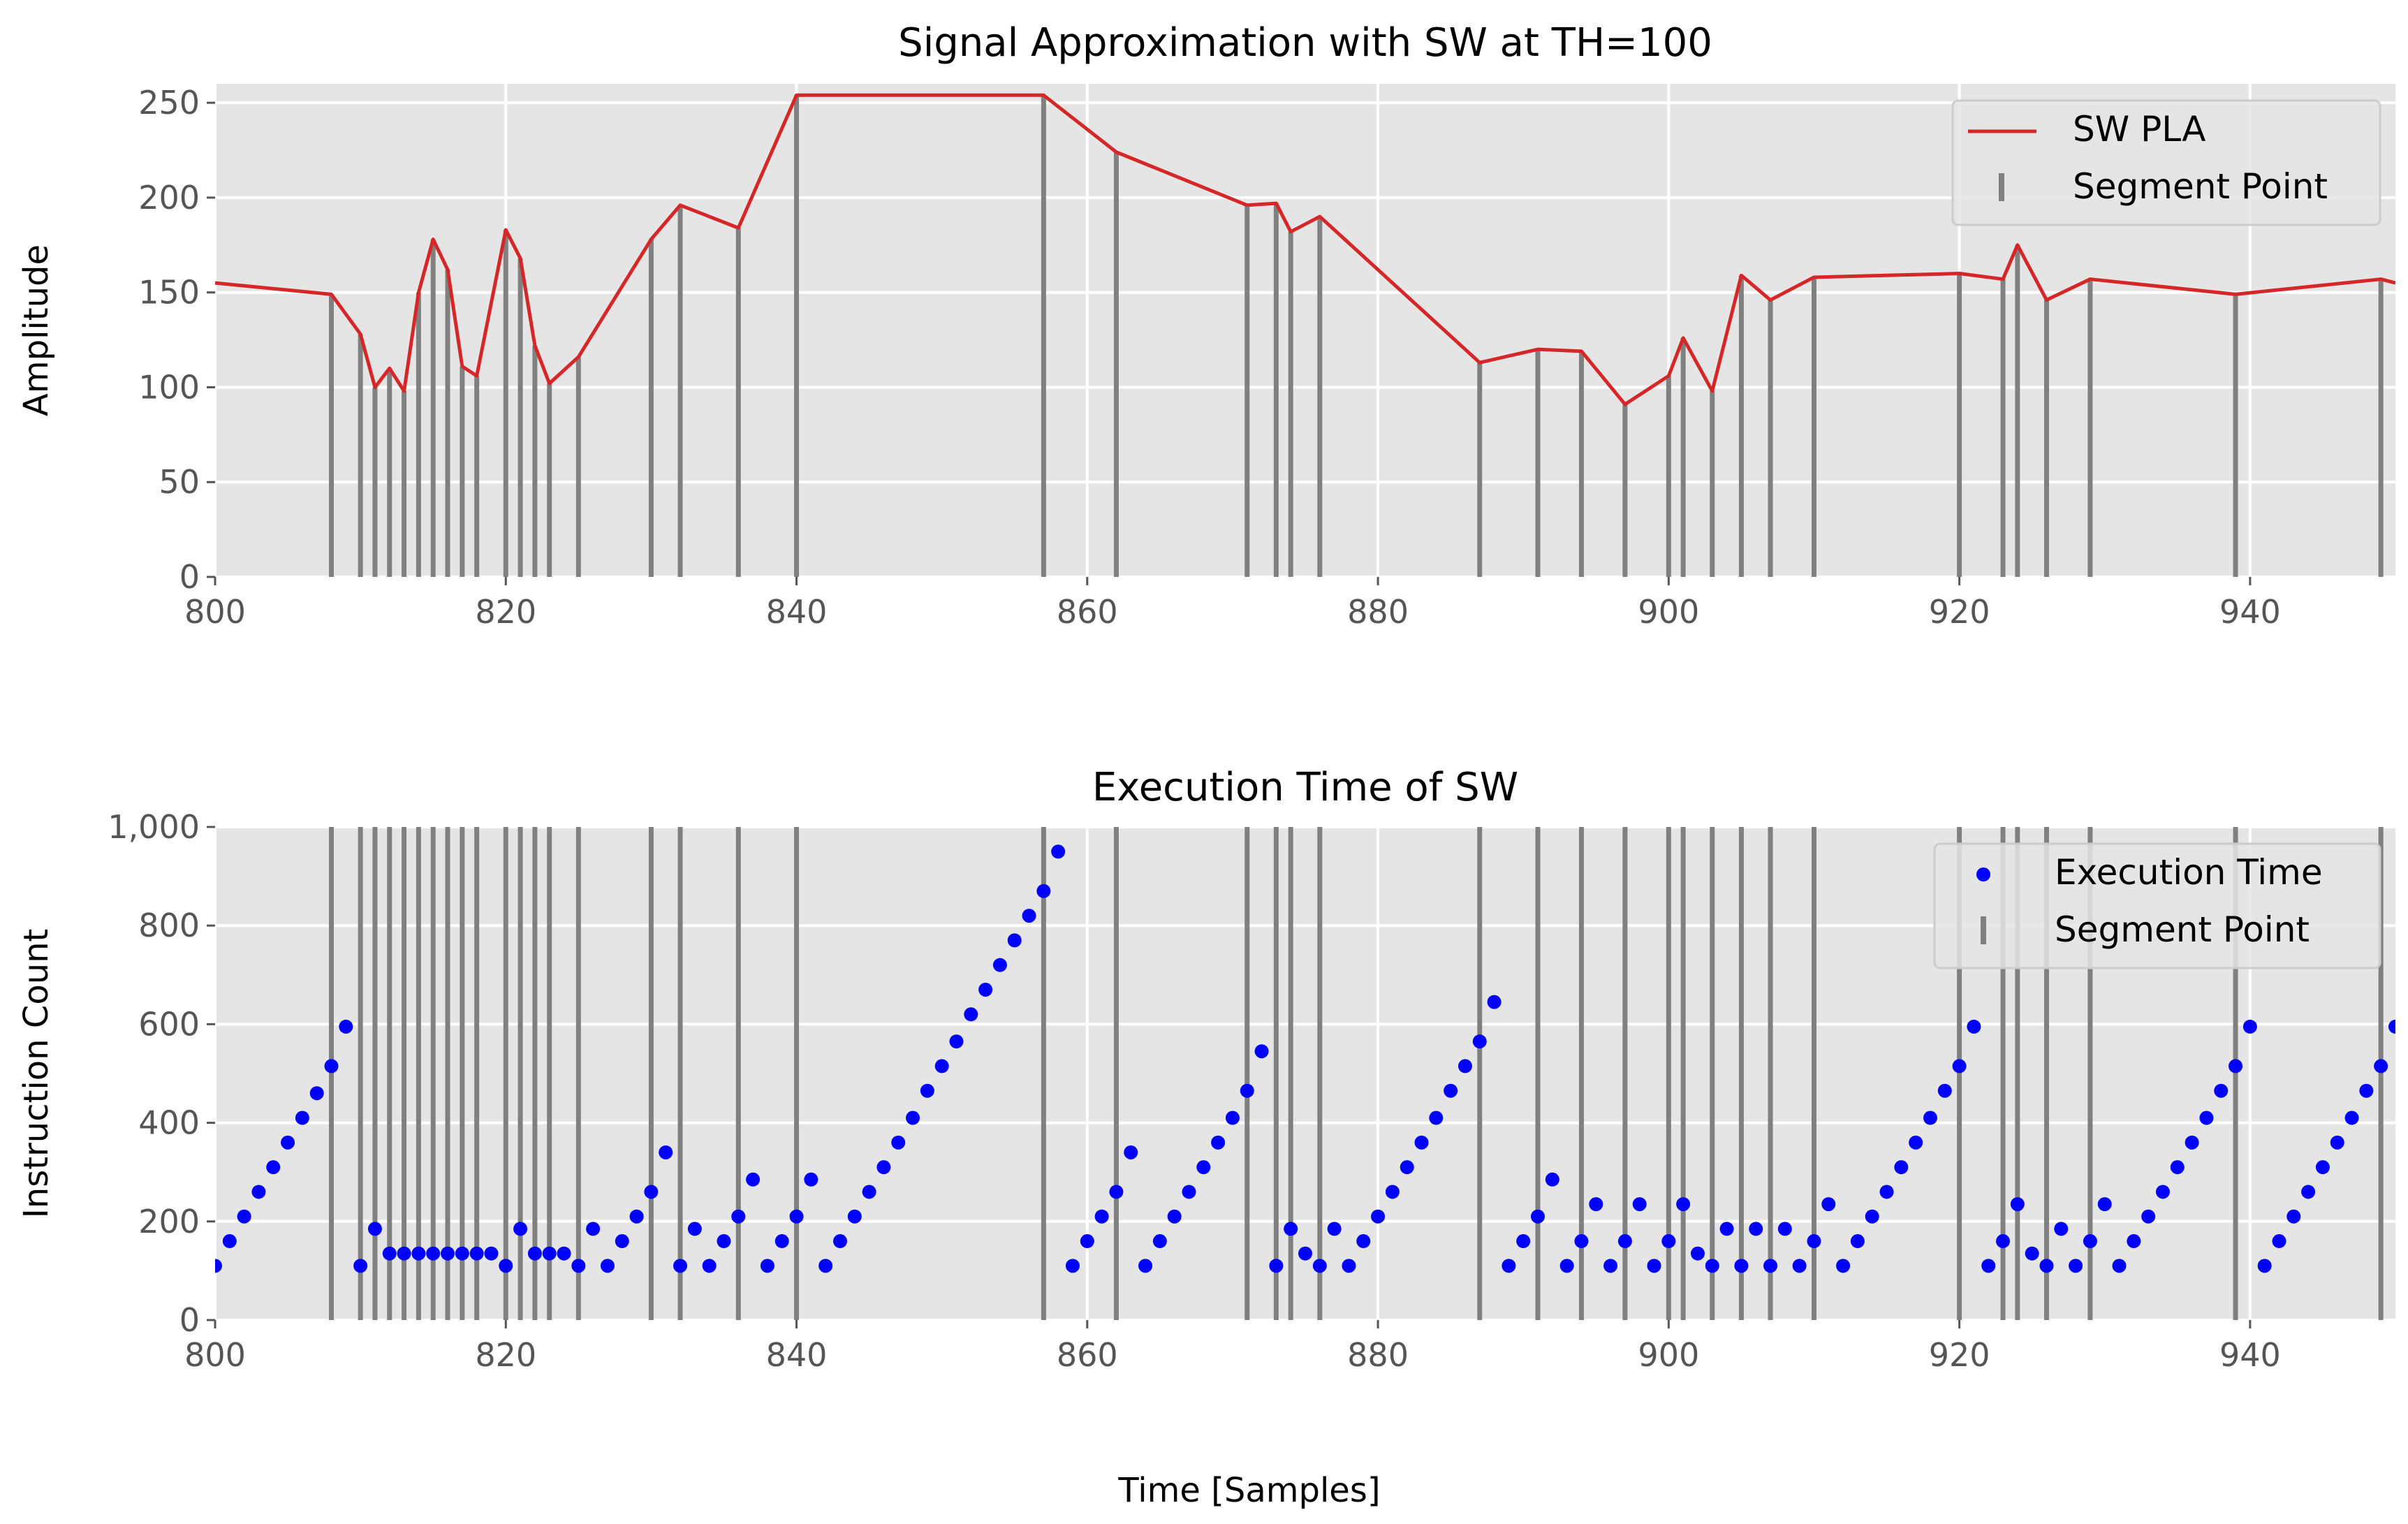  I want to click on y-tick-label: 0, so click(189, 577).